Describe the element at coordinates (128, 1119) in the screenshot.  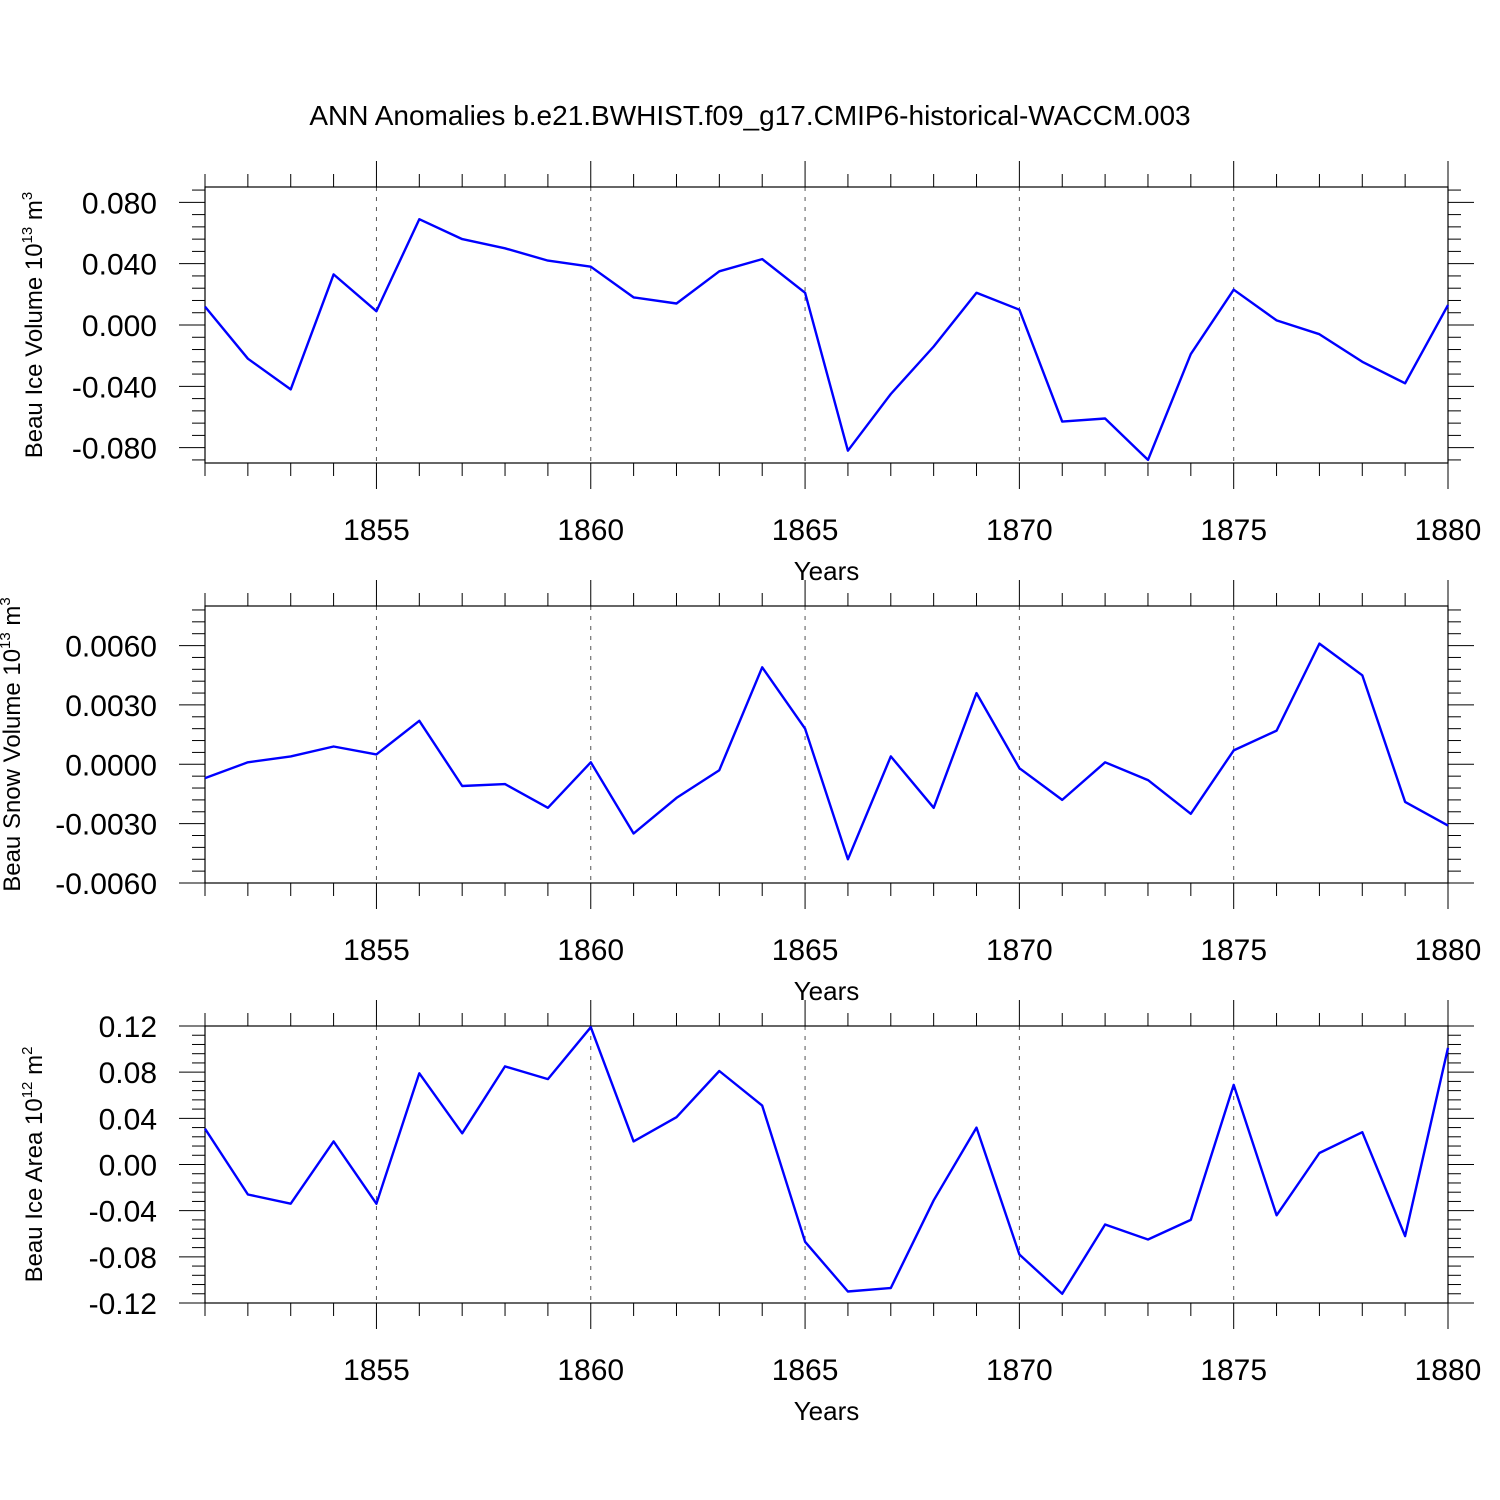
I see `y-tick-label: 0.04` at that location.